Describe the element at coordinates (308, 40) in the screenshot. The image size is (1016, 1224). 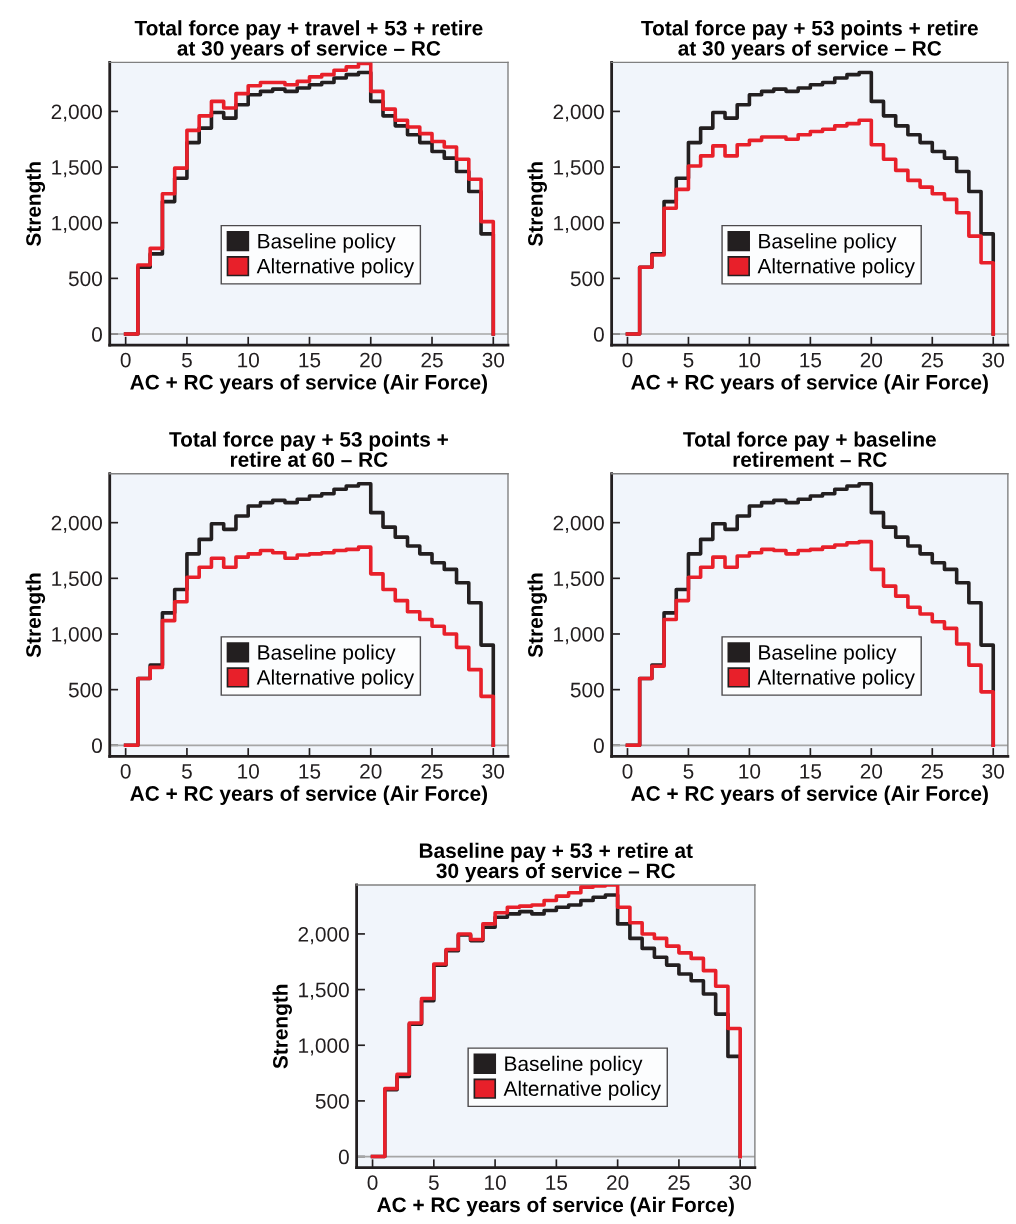
I see `chart-title: Total force pay + travel + 53 + retire at 30 years of service – RC` at that location.